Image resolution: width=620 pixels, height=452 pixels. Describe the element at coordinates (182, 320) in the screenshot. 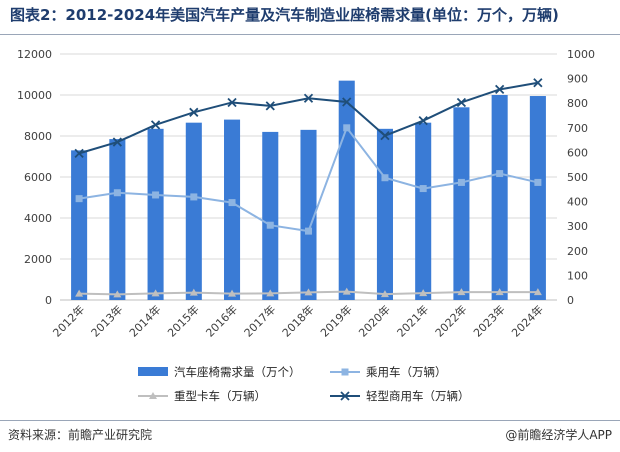

I see `x-tick-label: 2015年` at that location.